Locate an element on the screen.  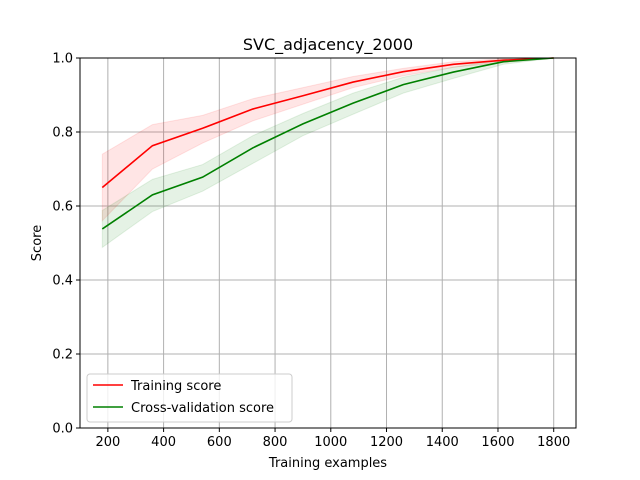
x-tick-label: 1000 is located at coordinates (330, 442).